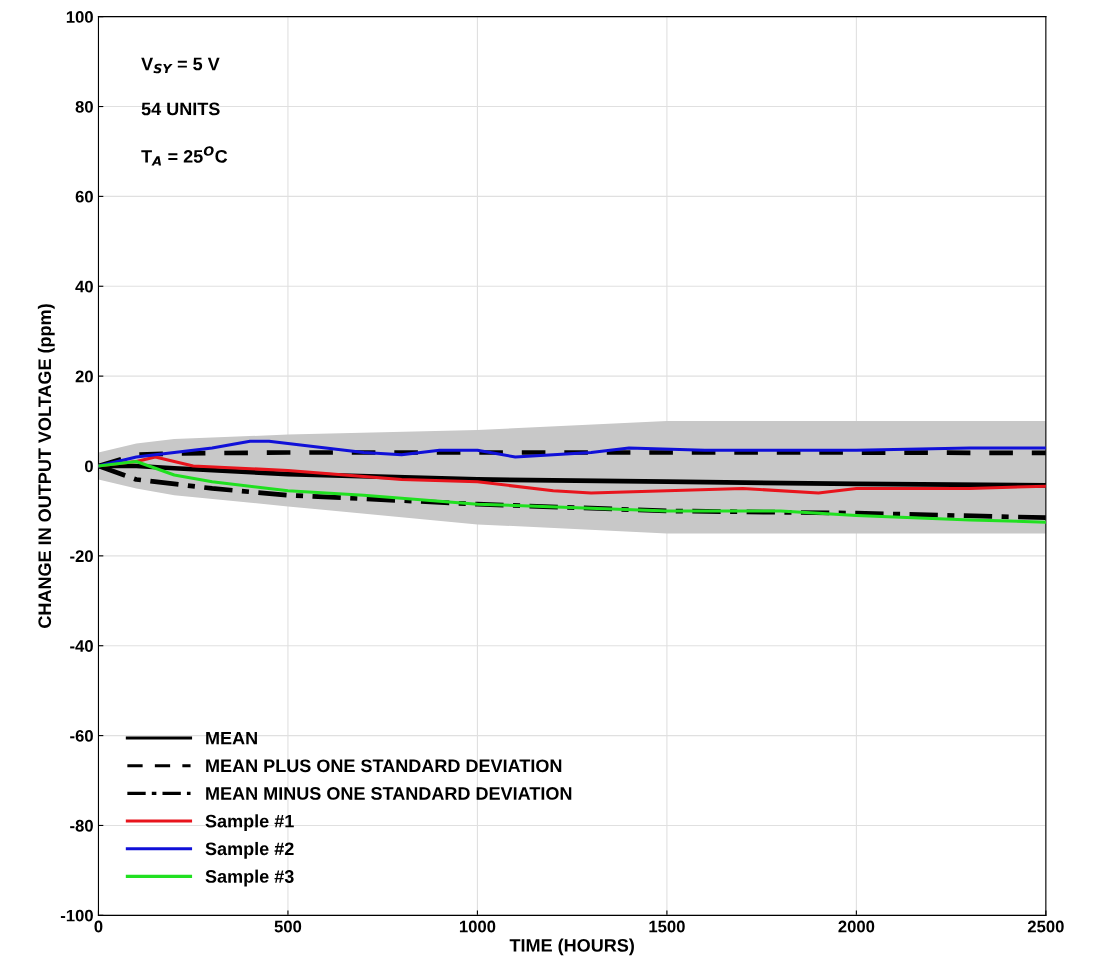 This screenshot has height=980, width=1094. What do you see at coordinates (81, 646) in the screenshot?
I see `y-tick-label: -40` at bounding box center [81, 646].